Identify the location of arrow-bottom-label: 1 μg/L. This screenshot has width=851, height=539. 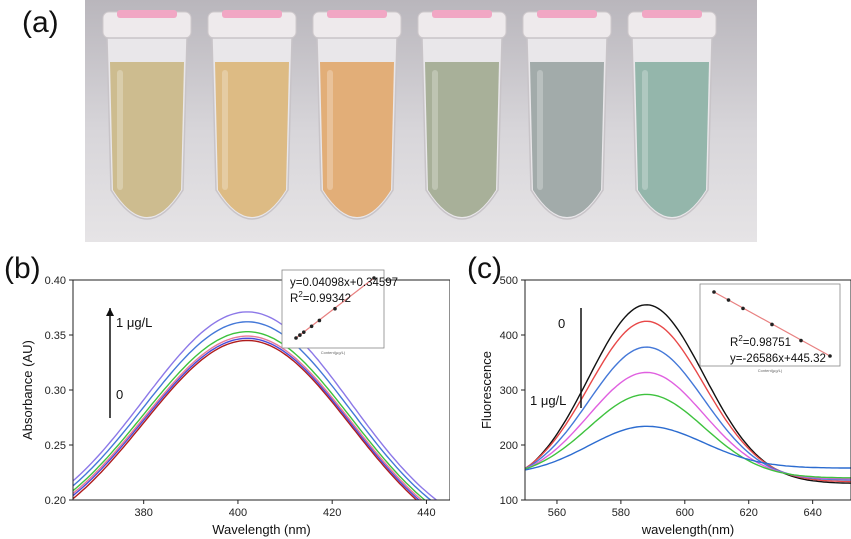
(548, 400).